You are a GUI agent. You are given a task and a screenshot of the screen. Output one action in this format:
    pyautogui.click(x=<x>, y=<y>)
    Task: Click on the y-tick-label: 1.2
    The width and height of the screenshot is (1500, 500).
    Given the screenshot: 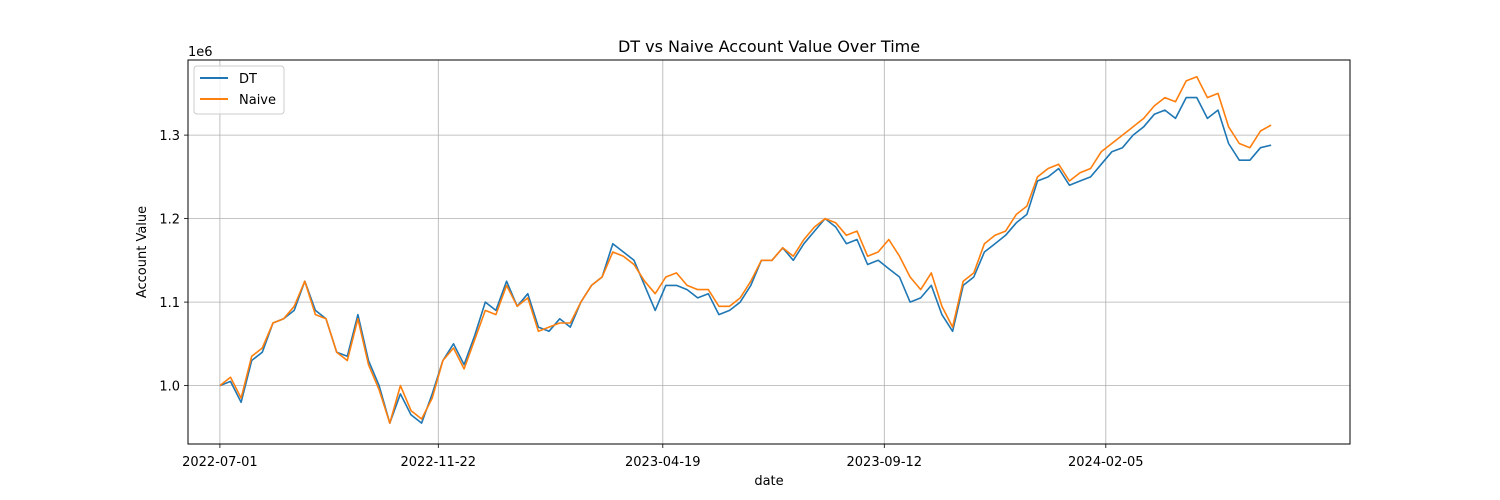 What is the action you would take?
    pyautogui.click(x=169, y=220)
    